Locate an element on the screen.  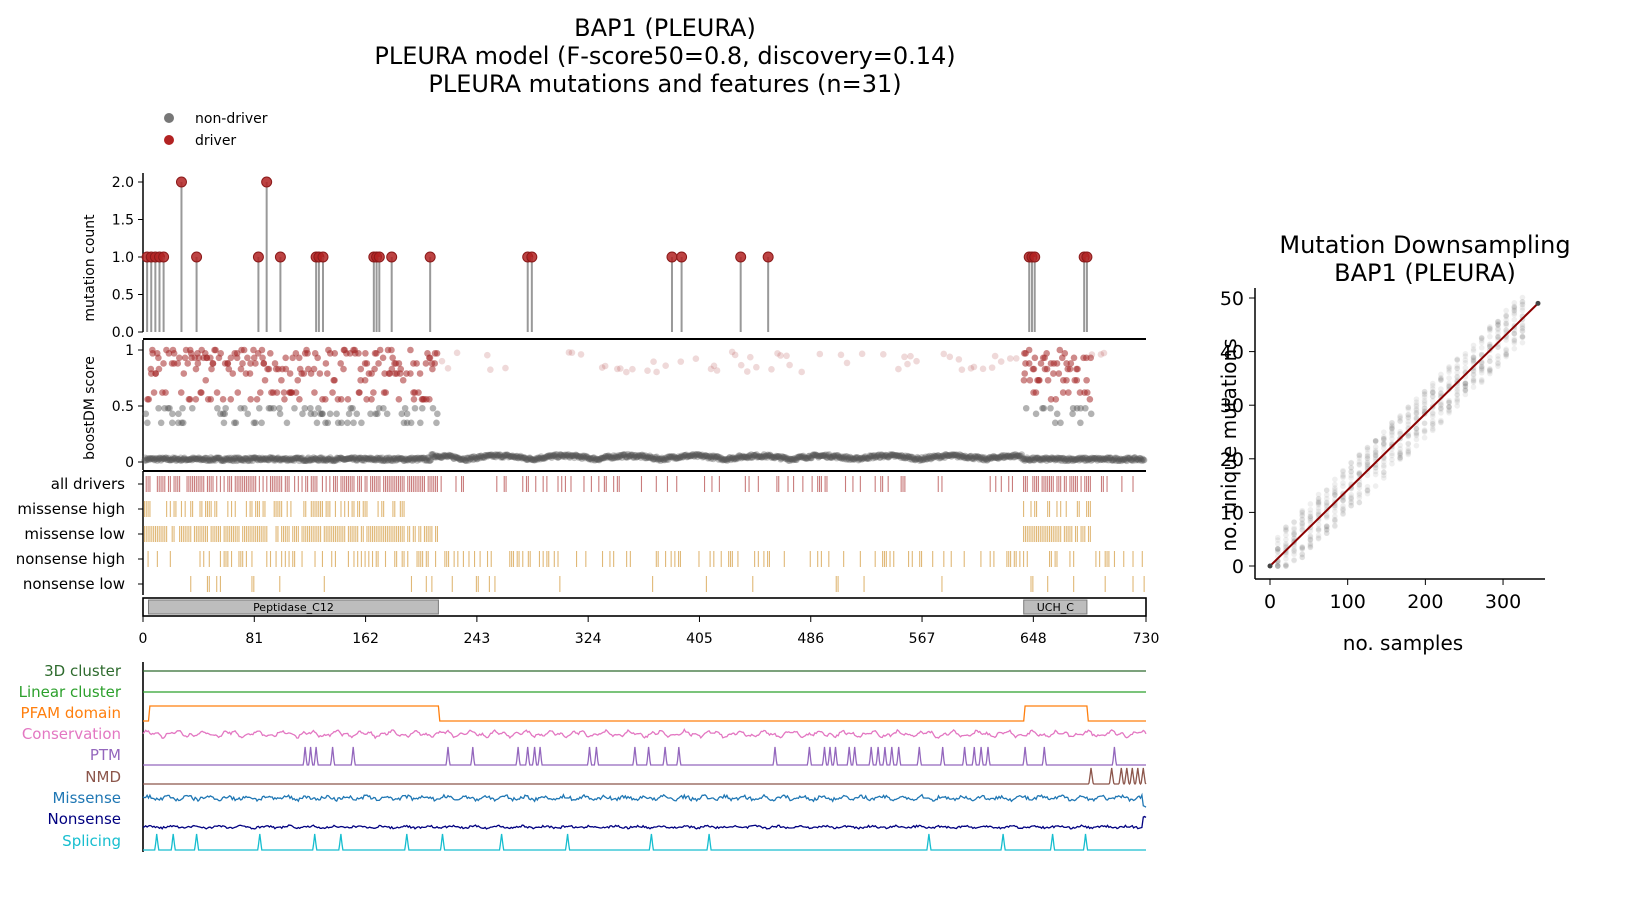
lollipop-head is located at coordinates (672, 257).